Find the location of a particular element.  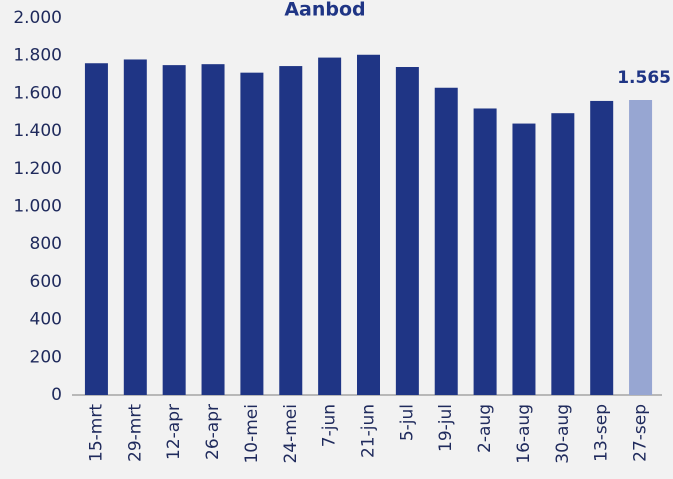

data-label: 1.565 is located at coordinates (644, 78).